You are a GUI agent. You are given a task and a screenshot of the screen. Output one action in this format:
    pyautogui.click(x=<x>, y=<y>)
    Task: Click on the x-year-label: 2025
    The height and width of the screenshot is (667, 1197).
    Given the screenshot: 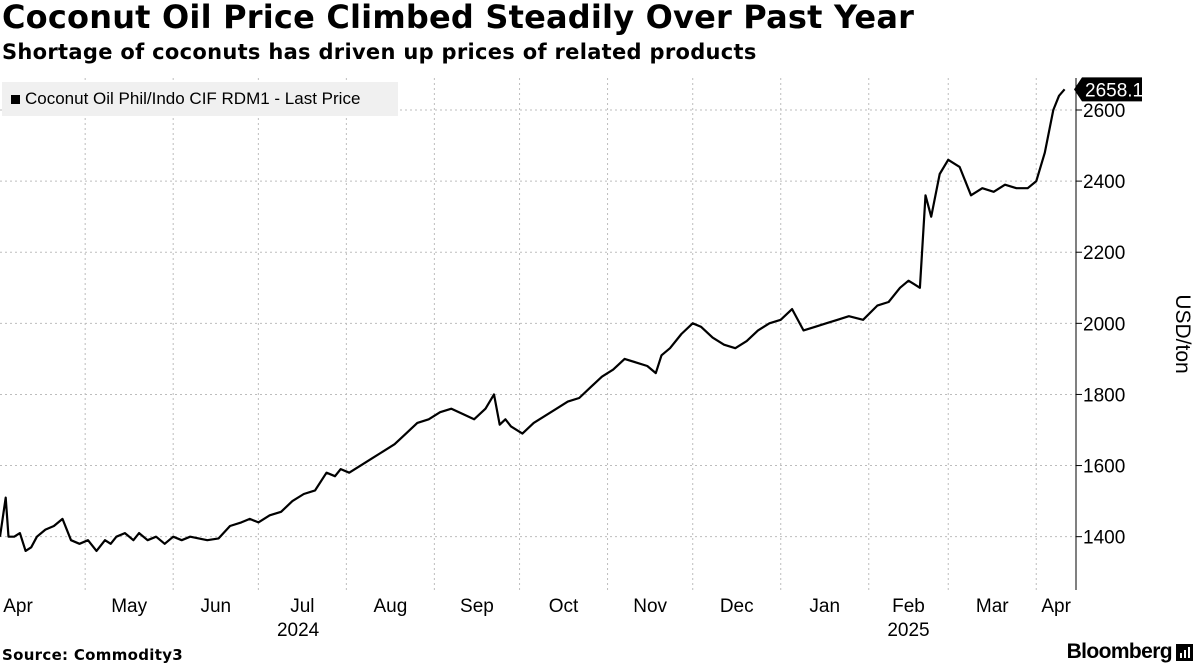 What is the action you would take?
    pyautogui.click(x=908, y=630)
    